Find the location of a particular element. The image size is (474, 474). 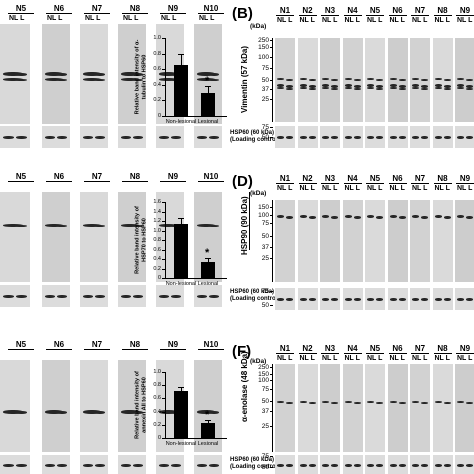

y-tick-label: 0.4 is located at coordinates (157, 259).